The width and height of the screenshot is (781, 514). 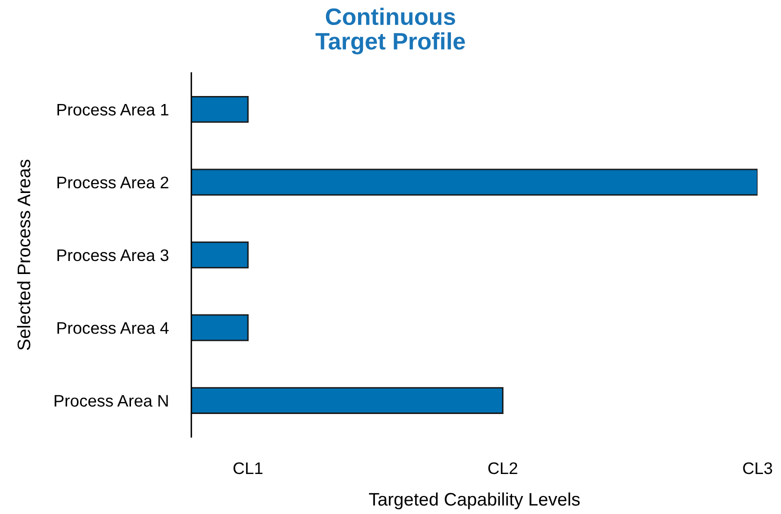 I want to click on chart-title: Continuous Target Profile, so click(x=390, y=31).